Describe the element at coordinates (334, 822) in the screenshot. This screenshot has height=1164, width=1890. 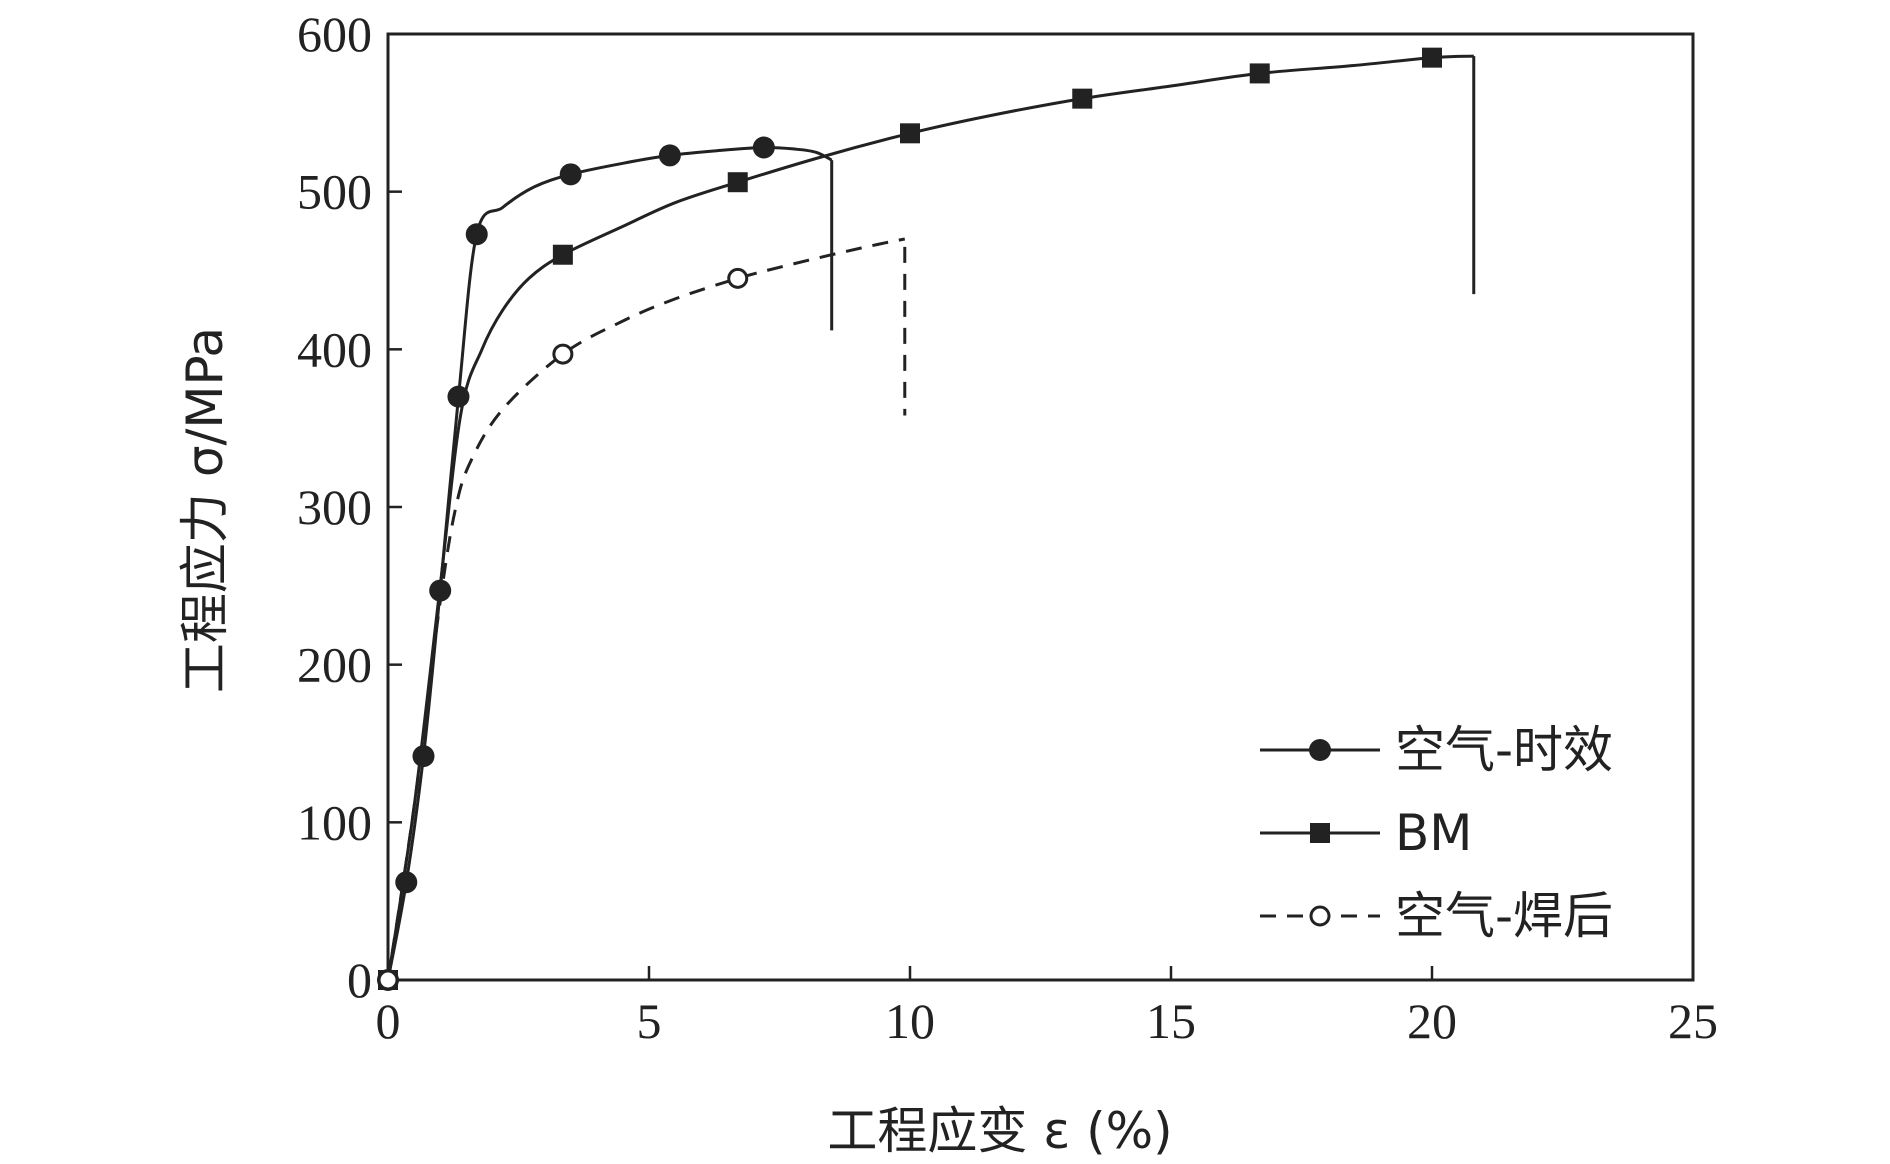
I see `y-tick-label: 100` at that location.